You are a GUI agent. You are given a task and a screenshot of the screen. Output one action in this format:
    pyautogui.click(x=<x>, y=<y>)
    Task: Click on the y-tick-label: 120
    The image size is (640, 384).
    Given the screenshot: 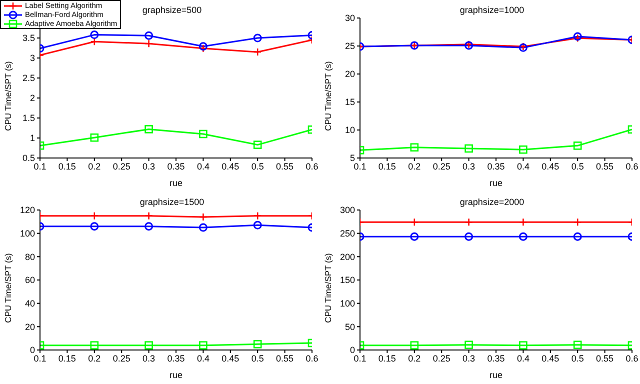 What is the action you would take?
    pyautogui.click(x=27, y=210)
    